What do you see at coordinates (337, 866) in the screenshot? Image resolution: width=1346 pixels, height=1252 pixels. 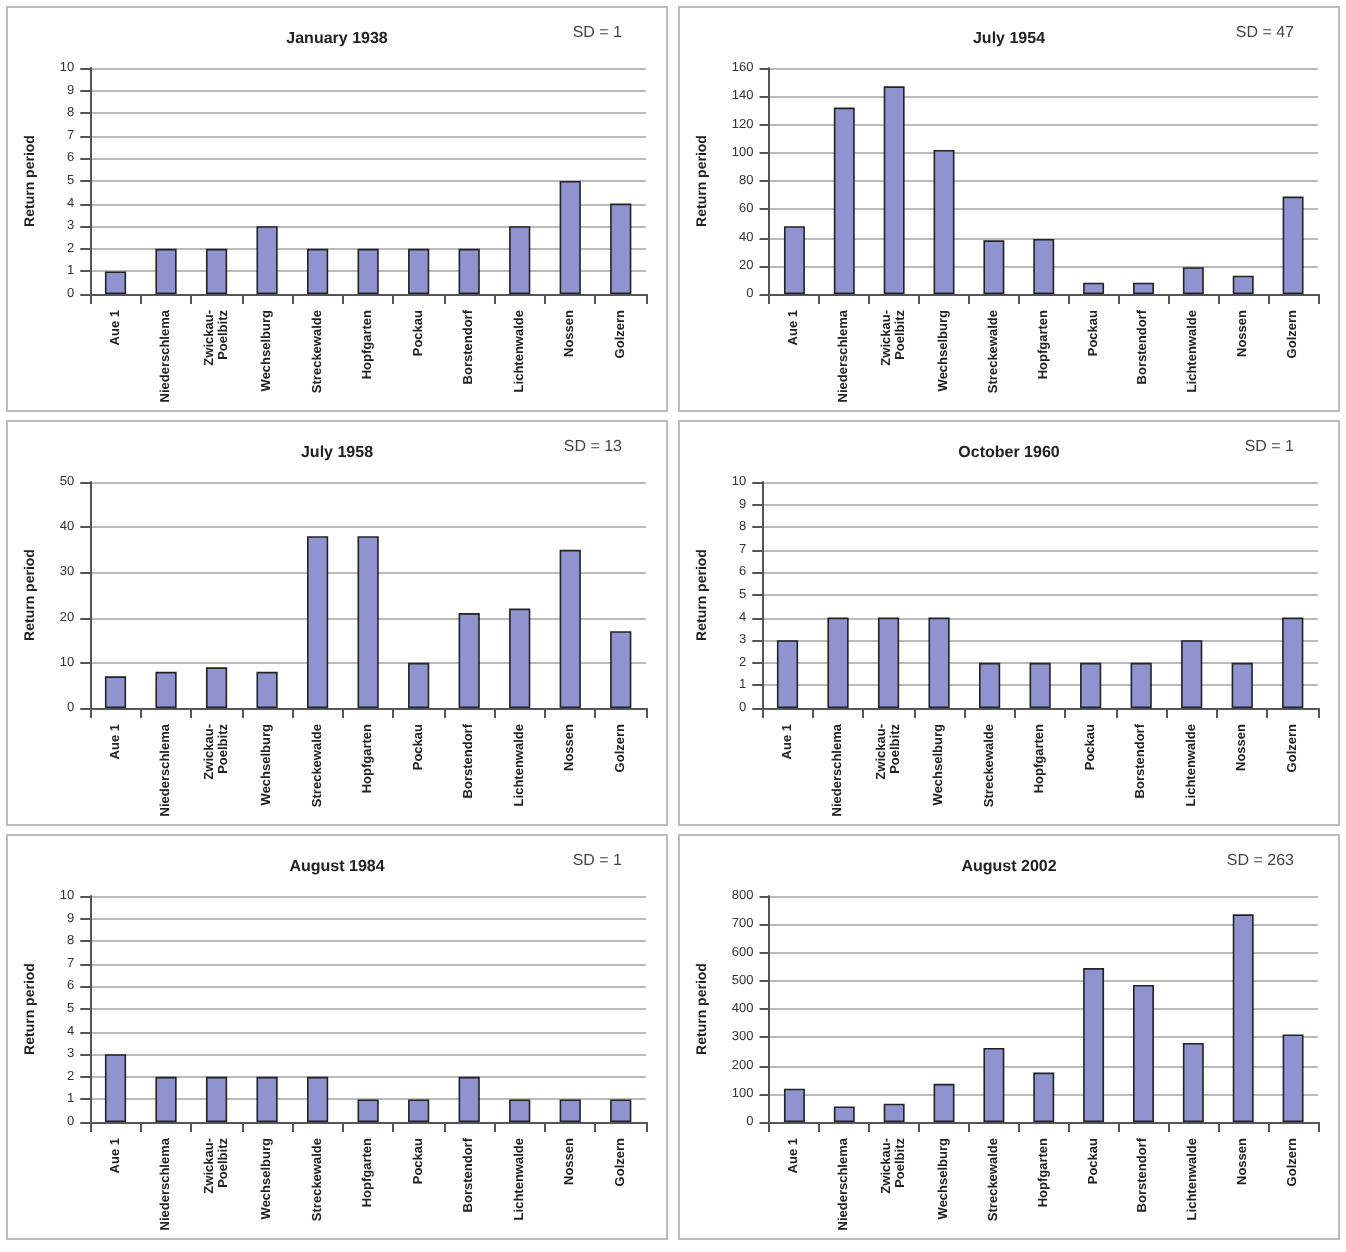 I see `chart-title: August 1984` at bounding box center [337, 866].